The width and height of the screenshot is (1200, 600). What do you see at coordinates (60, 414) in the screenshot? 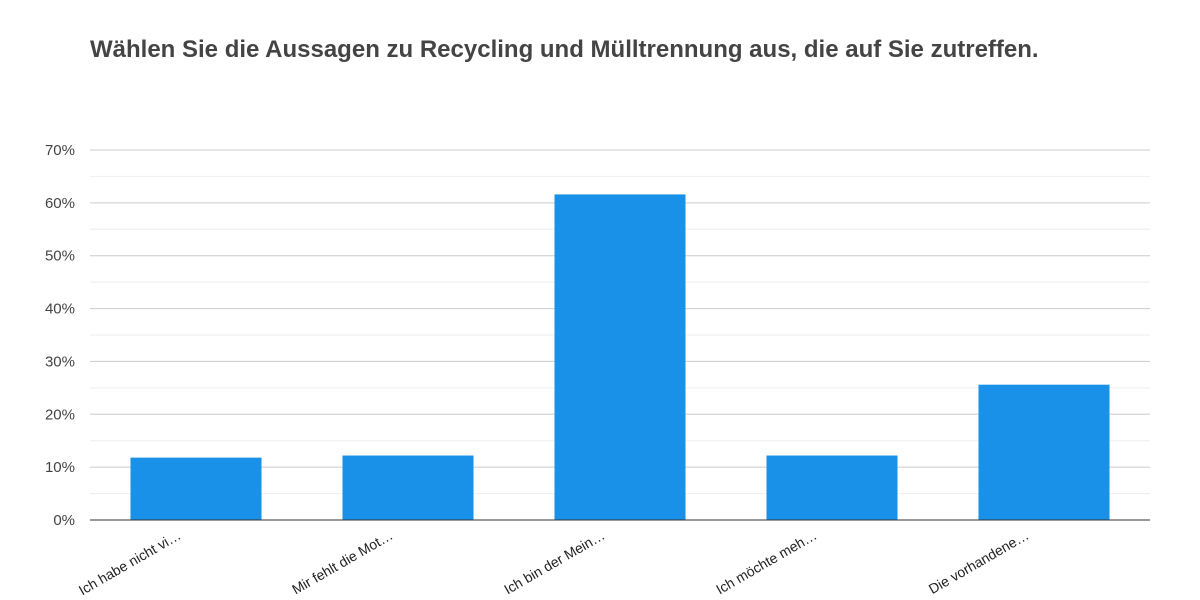
I see `y-tick-label: 20%` at bounding box center [60, 414].